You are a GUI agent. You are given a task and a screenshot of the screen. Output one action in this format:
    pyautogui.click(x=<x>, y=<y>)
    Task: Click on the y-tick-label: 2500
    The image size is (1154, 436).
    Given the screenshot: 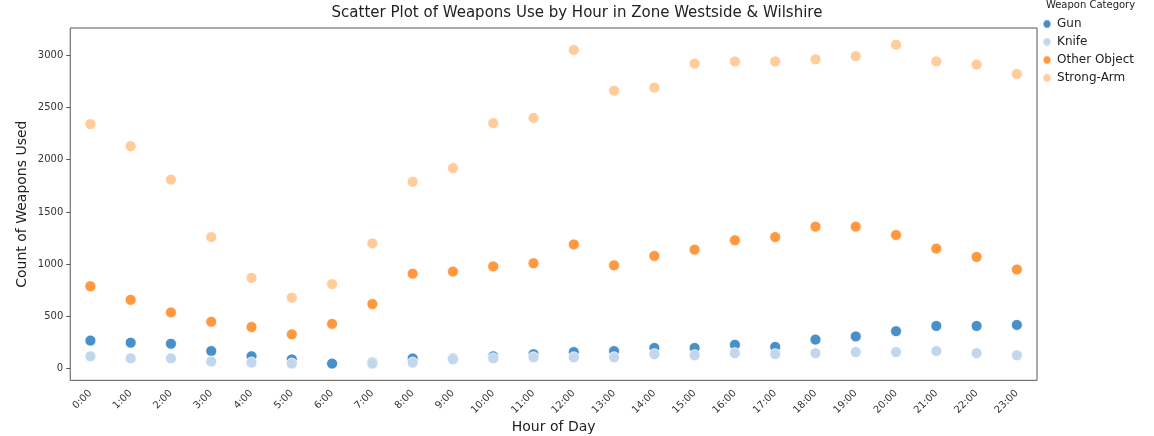 What is the action you would take?
    pyautogui.click(x=50, y=107)
    